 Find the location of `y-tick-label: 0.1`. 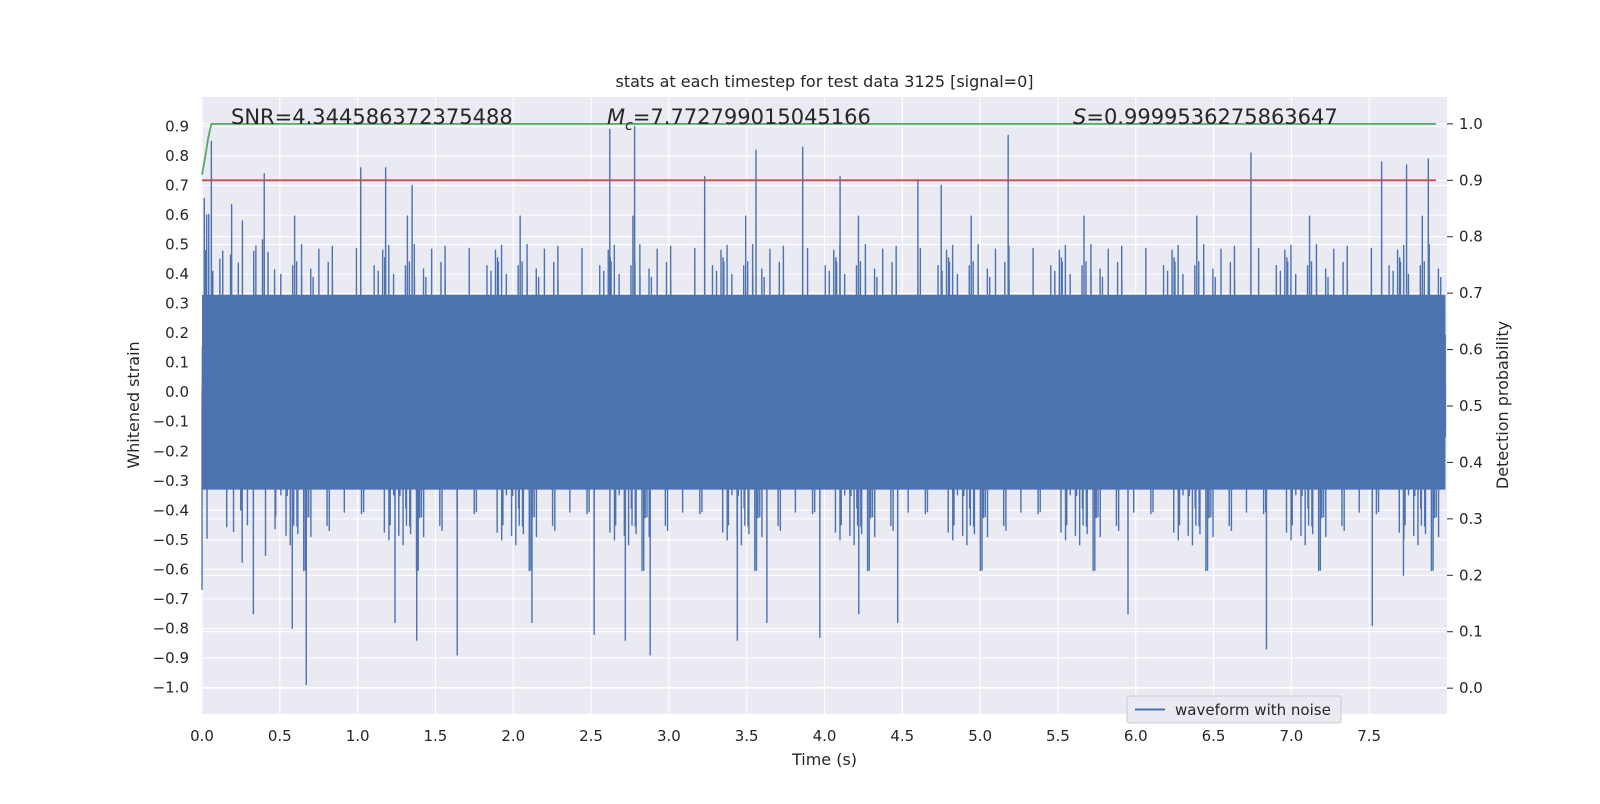

y-tick-label: 0.1 is located at coordinates (177, 363).